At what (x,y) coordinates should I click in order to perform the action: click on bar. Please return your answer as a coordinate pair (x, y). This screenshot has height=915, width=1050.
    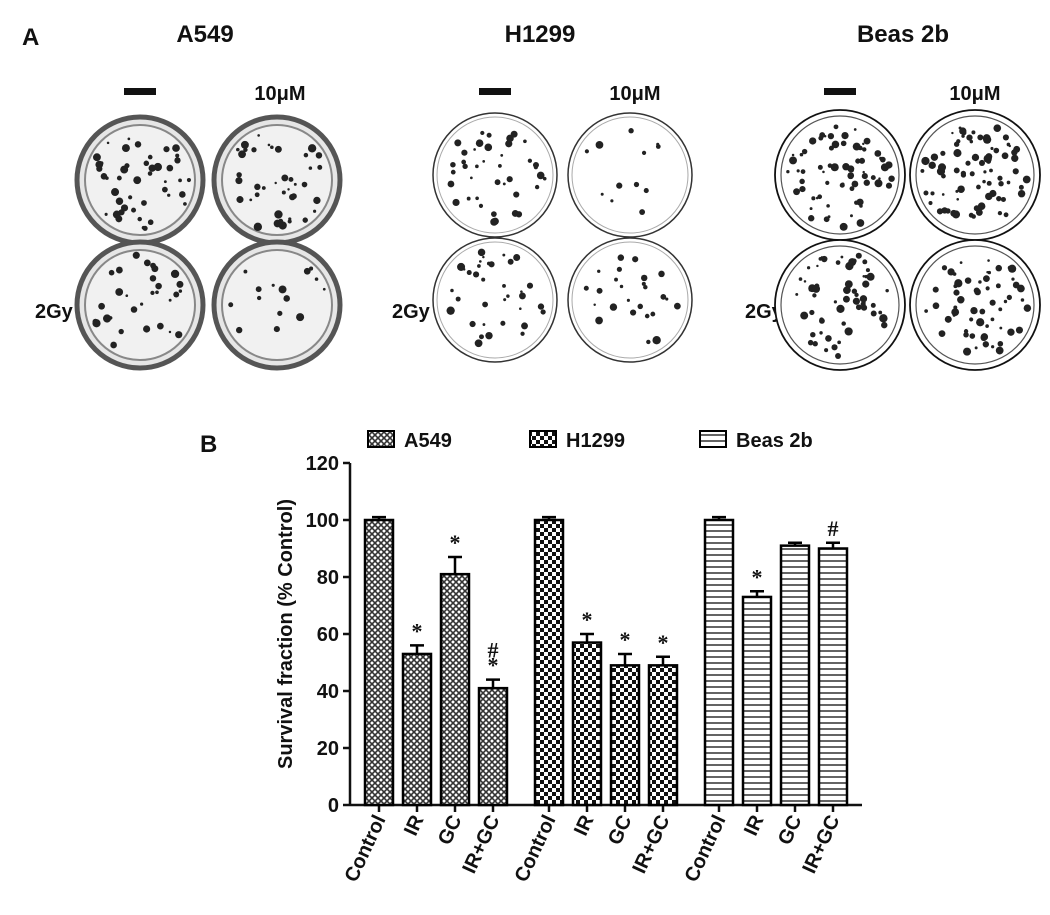
    Looking at the image, I should click on (493, 746).